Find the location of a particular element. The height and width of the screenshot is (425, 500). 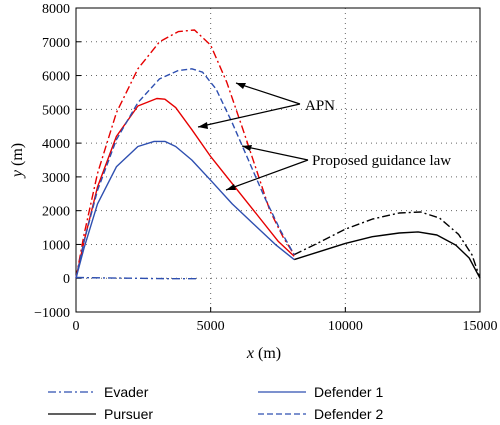

x-tick-label-10000: 10000 is located at coordinates (345, 326).